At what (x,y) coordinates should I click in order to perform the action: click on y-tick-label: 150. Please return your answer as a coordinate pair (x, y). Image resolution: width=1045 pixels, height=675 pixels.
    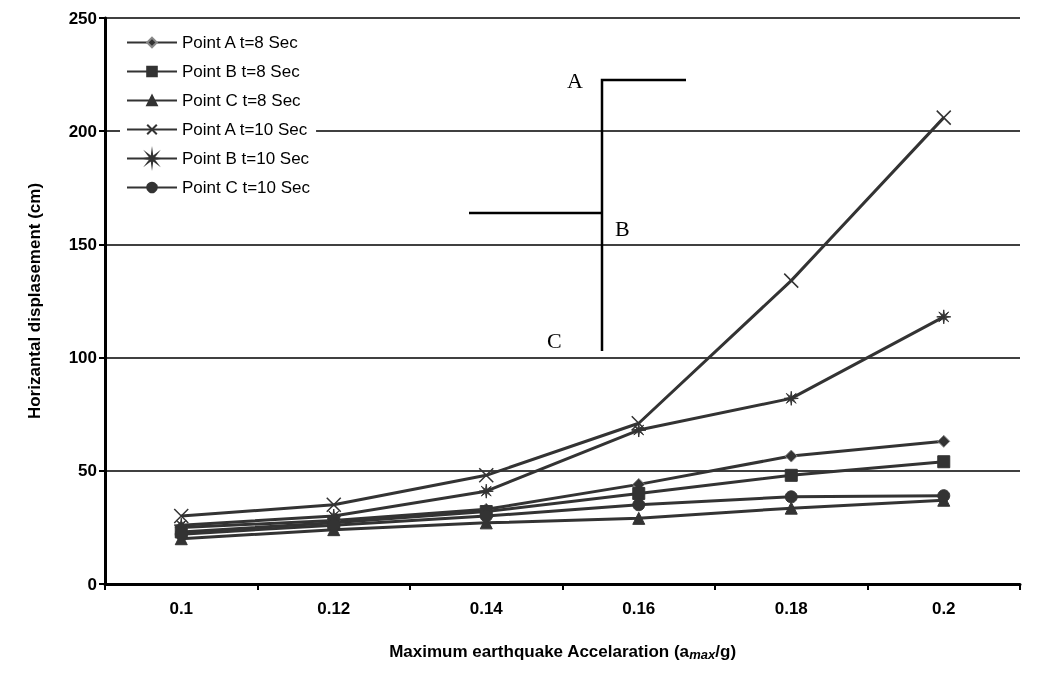
    Looking at the image, I should click on (82, 244).